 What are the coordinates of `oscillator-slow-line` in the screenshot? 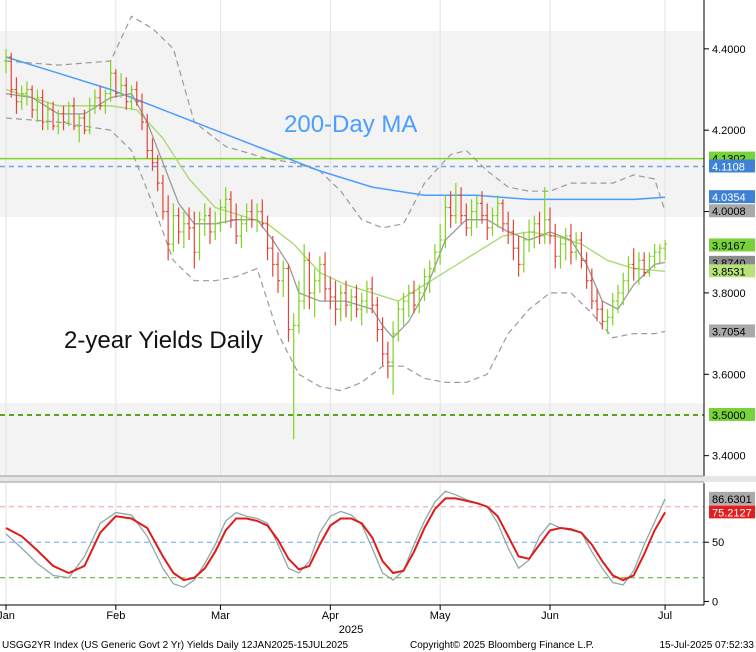 It's located at (335, 539).